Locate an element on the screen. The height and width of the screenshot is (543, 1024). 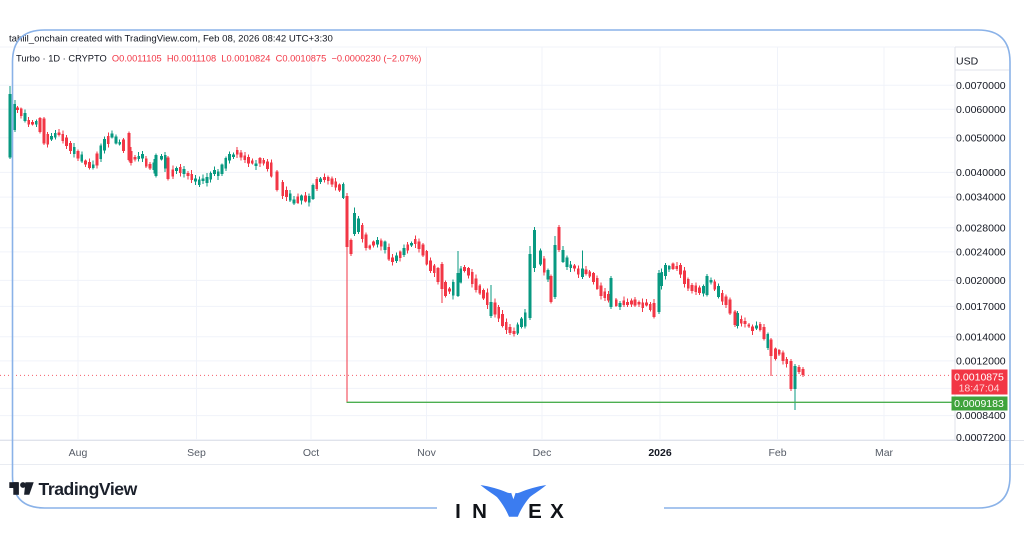
svg-text: 0.0040000 is located at coordinates (981, 173).